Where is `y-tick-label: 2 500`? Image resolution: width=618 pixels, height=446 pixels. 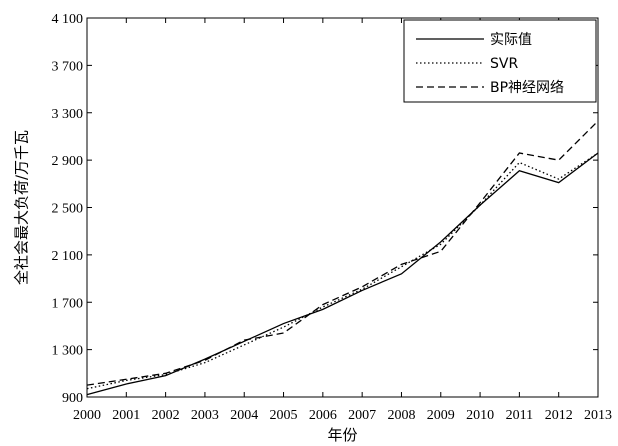 y-tick-label: 2 500 is located at coordinates (68, 209).